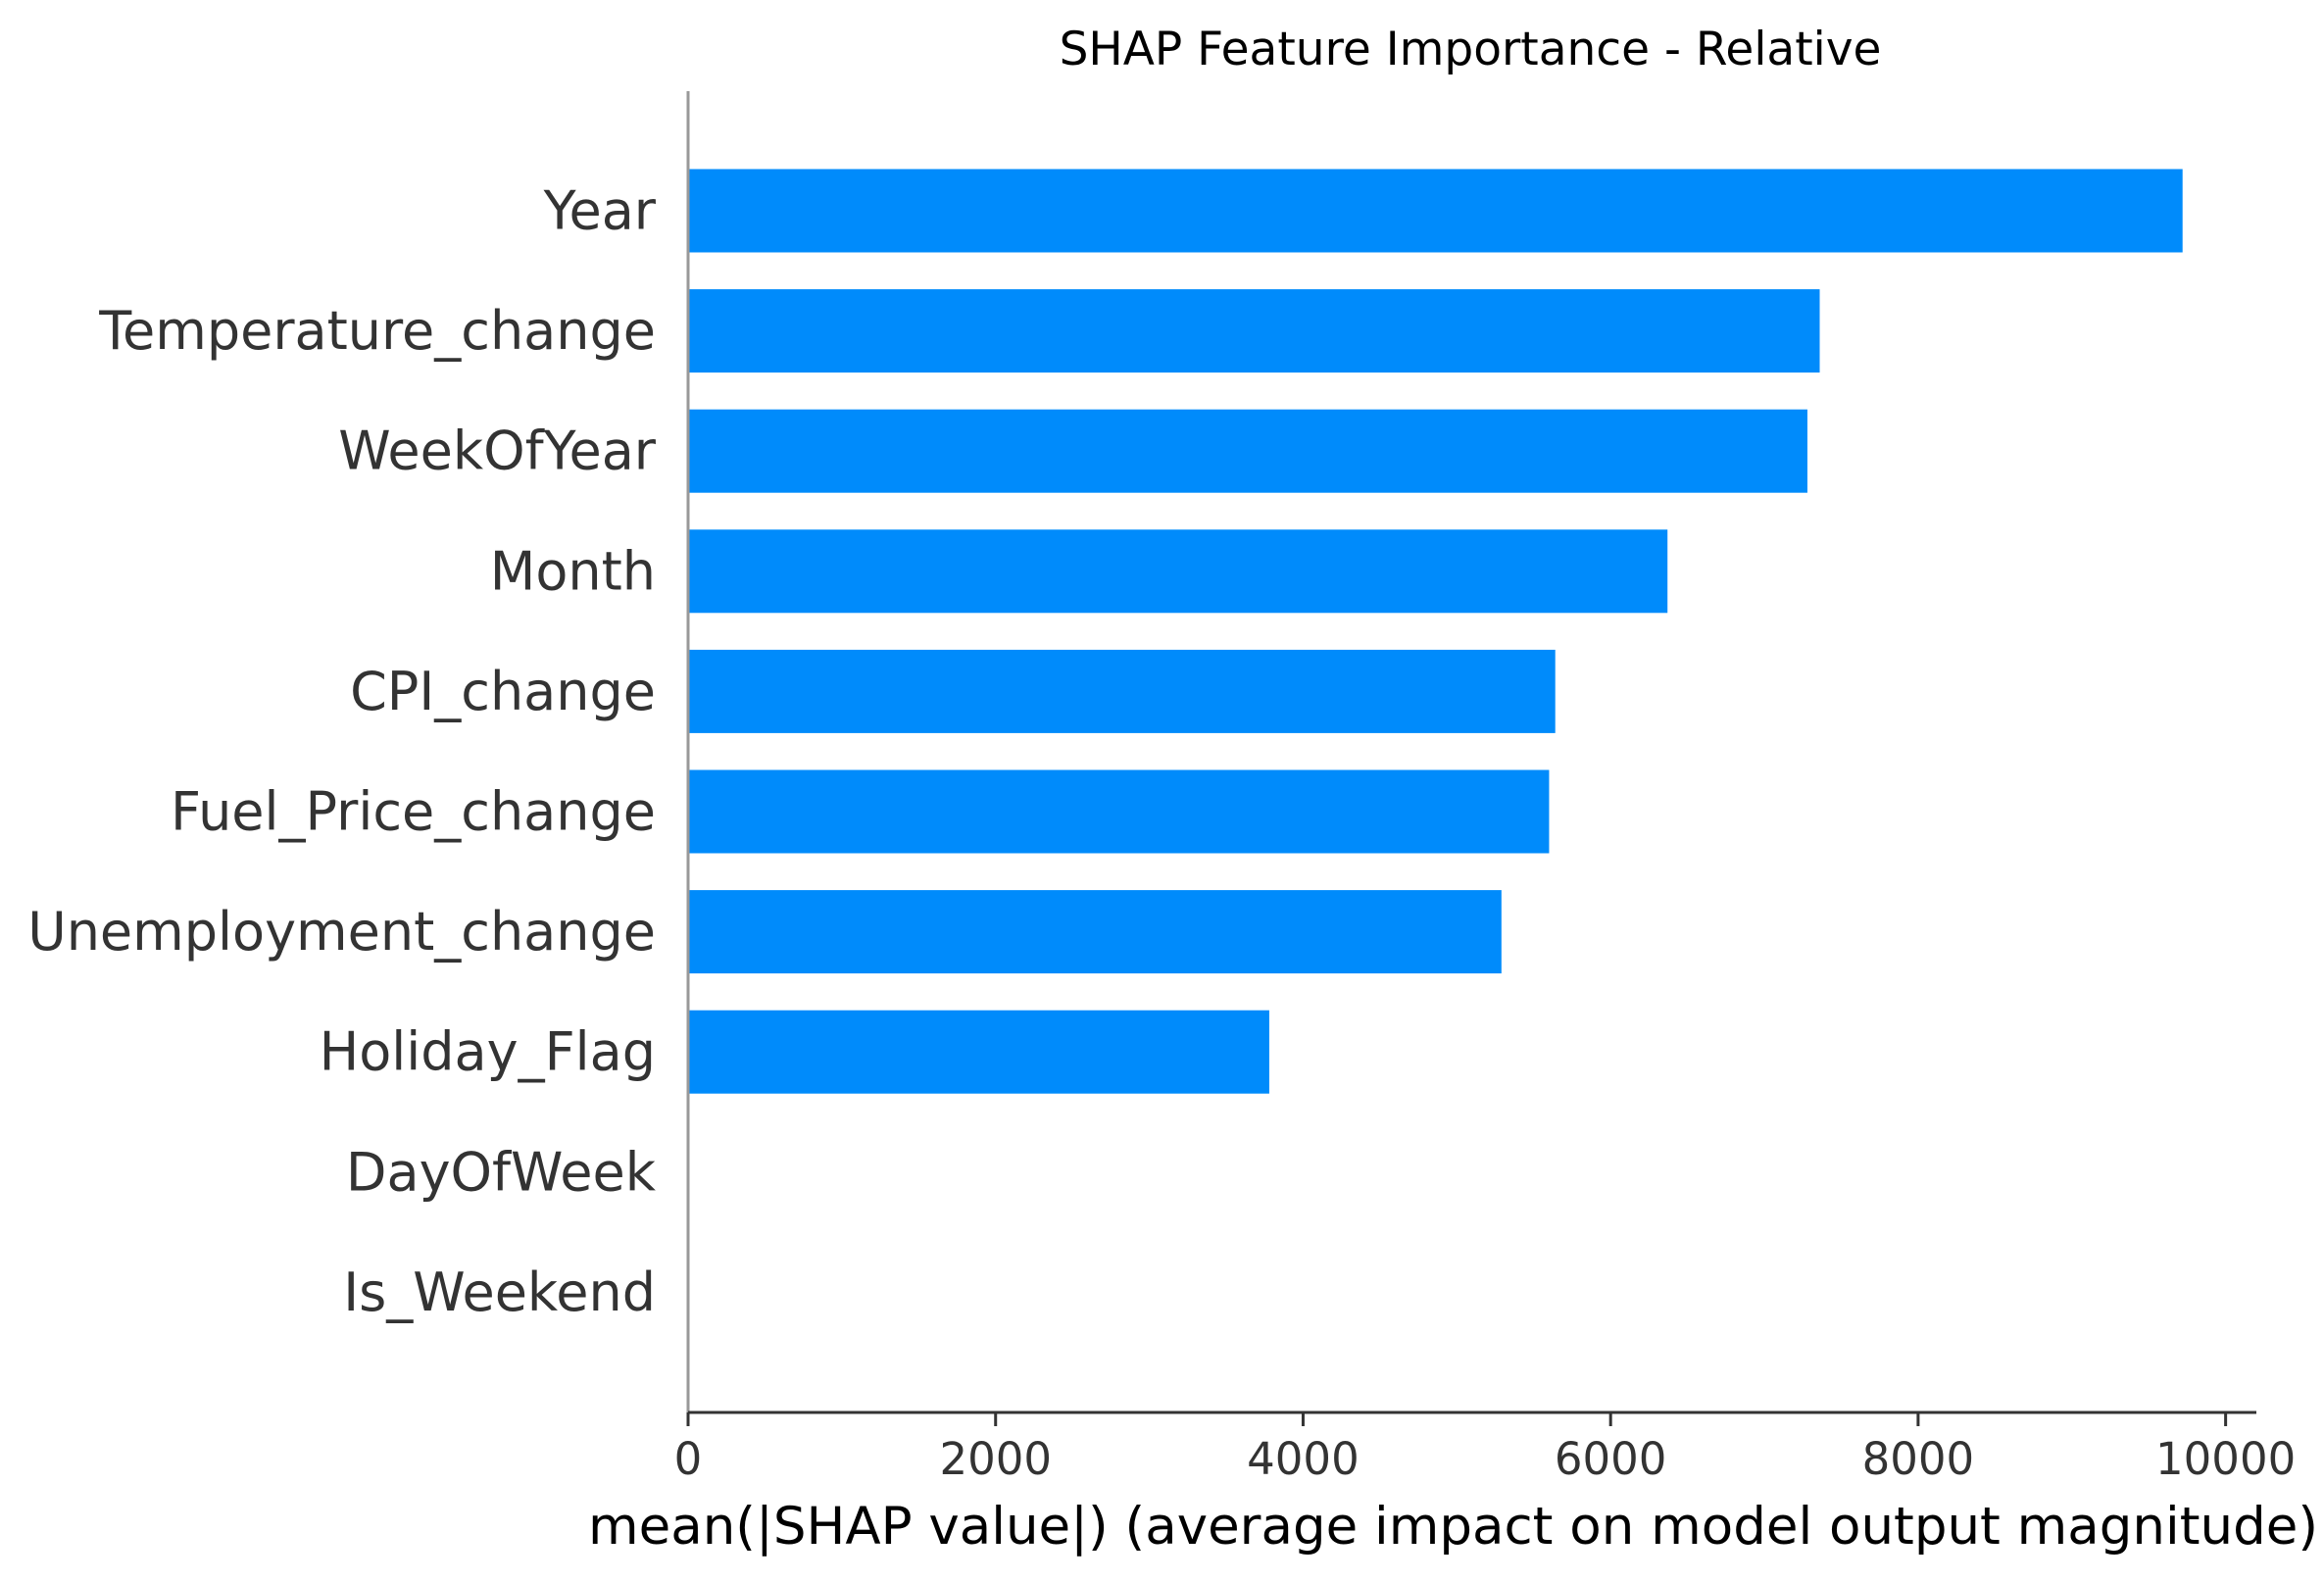 This screenshot has height=1583, width=2324. I want to click on bar-holiday-flag, so click(978, 1052).